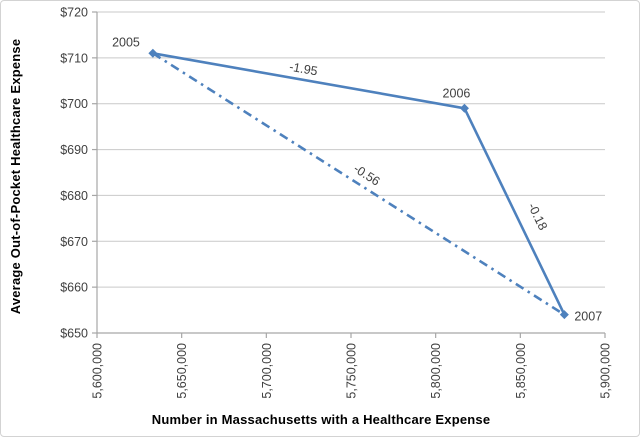  Describe the element at coordinates (74, 58) in the screenshot. I see `y-tick-label: $710` at that location.